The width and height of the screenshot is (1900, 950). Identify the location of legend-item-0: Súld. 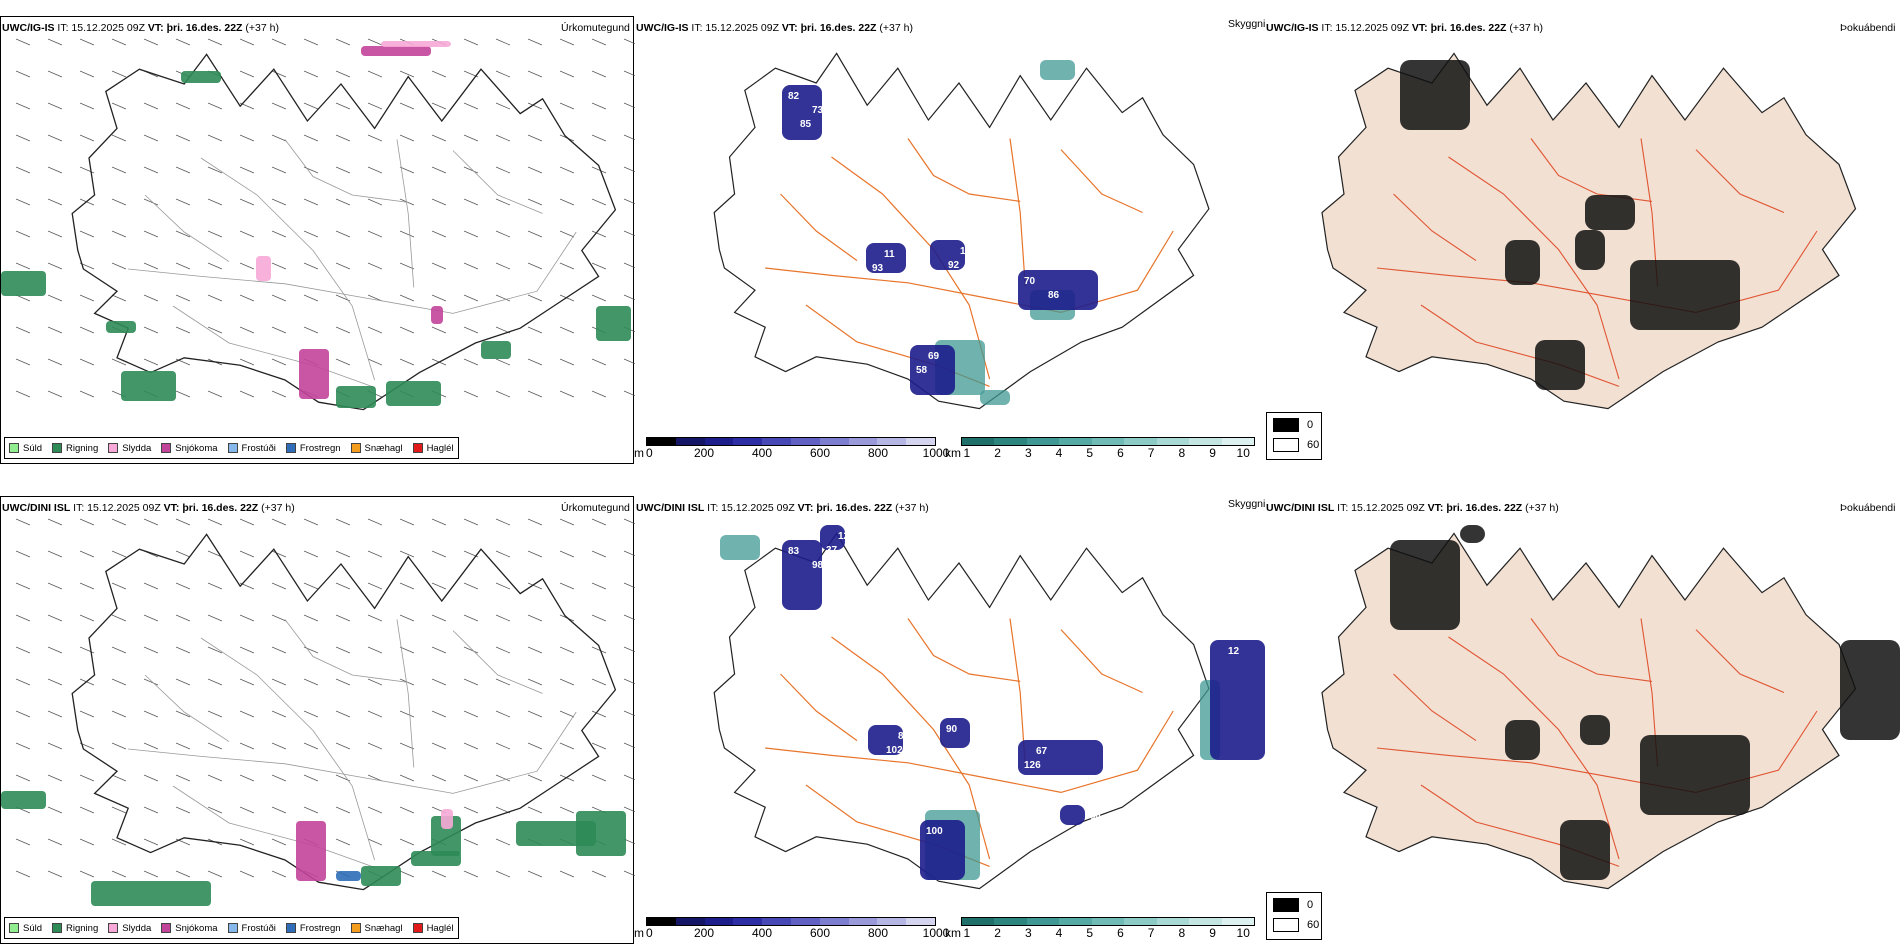
(25, 448).